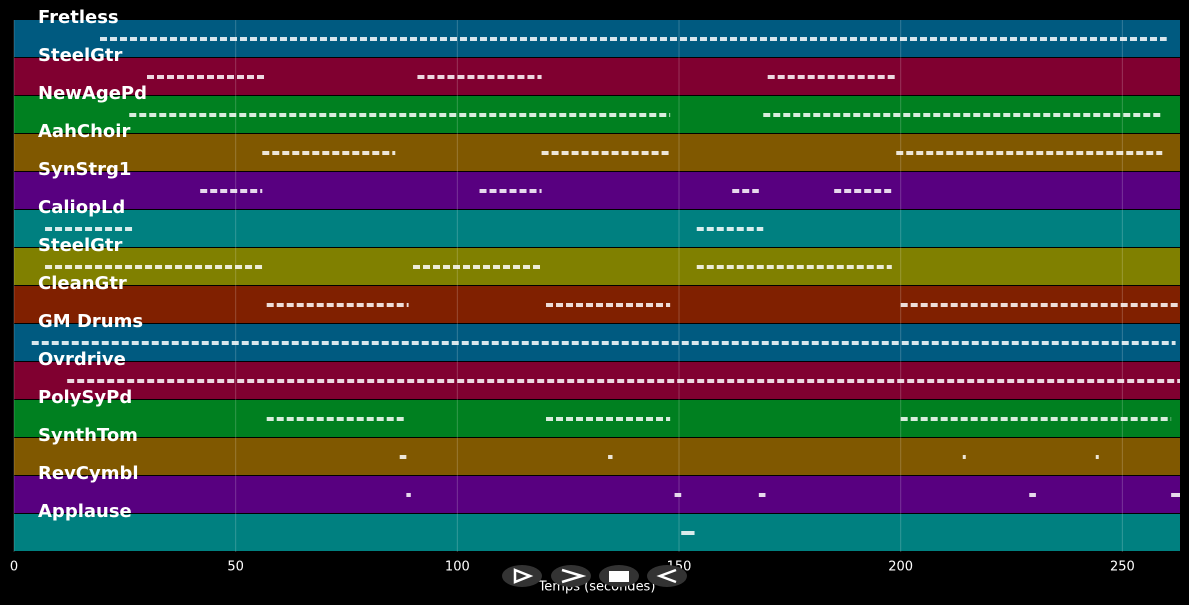 This screenshot has width=1189, height=605. What do you see at coordinates (667, 576) in the screenshot?
I see `back-button` at bounding box center [667, 576].